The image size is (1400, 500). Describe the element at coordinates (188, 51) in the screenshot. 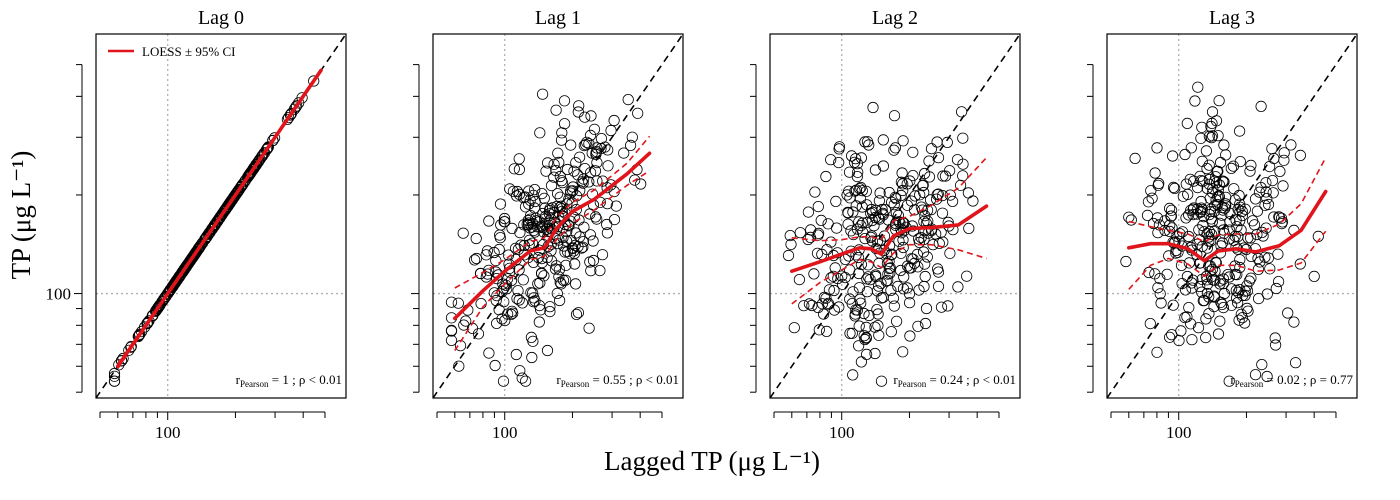

I see `legend-label: LOESS ± 95% CI` at that location.